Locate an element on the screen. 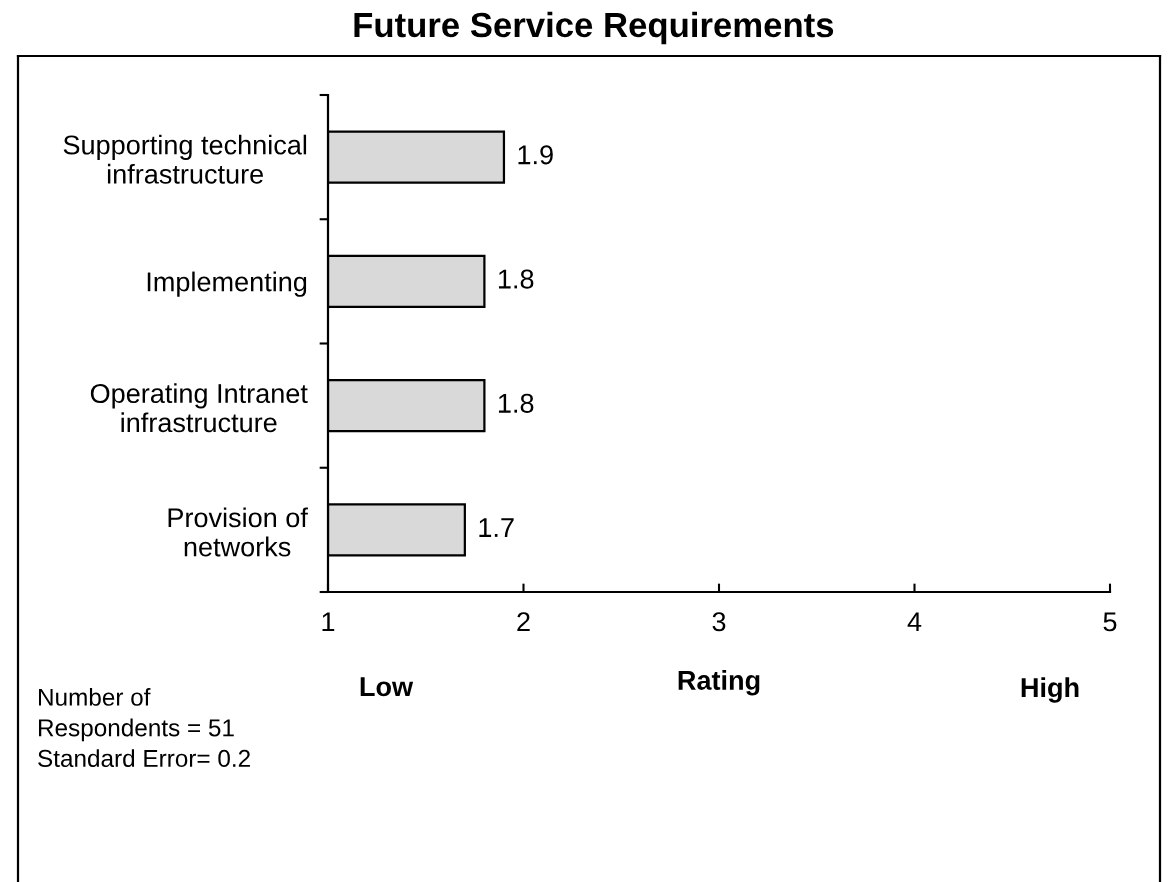 The image size is (1168, 882). y-tick-label: Provision of networks is located at coordinates (238, 532).